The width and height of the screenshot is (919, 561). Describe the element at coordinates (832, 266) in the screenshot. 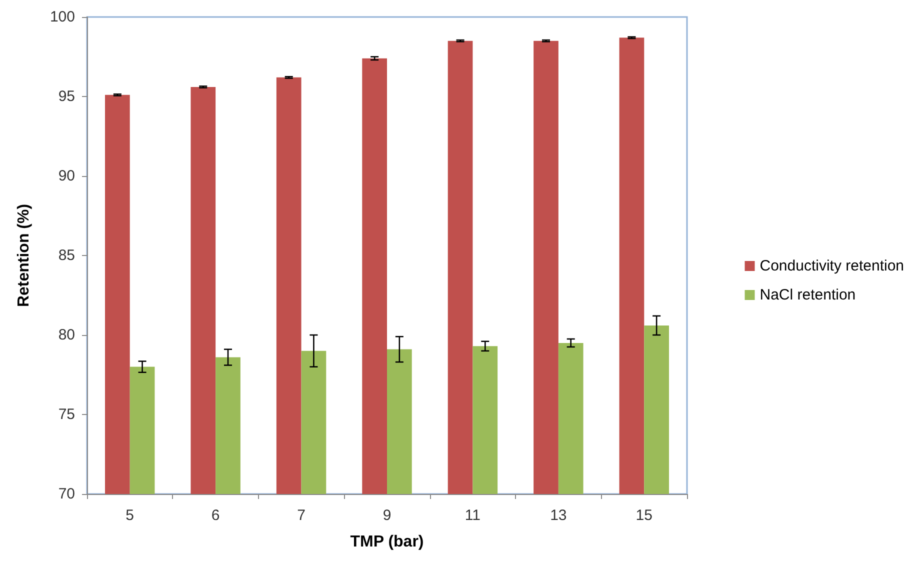

I see `legend-label: Conductivity retention` at that location.